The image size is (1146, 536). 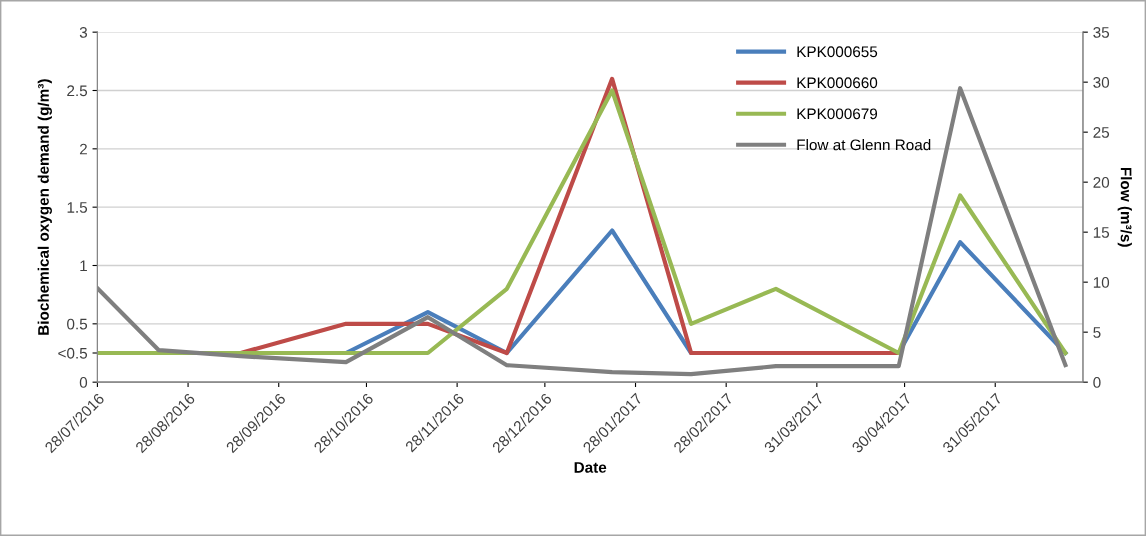 What do you see at coordinates (83, 382) in the screenshot?
I see `y-tick-label: 0` at bounding box center [83, 382].